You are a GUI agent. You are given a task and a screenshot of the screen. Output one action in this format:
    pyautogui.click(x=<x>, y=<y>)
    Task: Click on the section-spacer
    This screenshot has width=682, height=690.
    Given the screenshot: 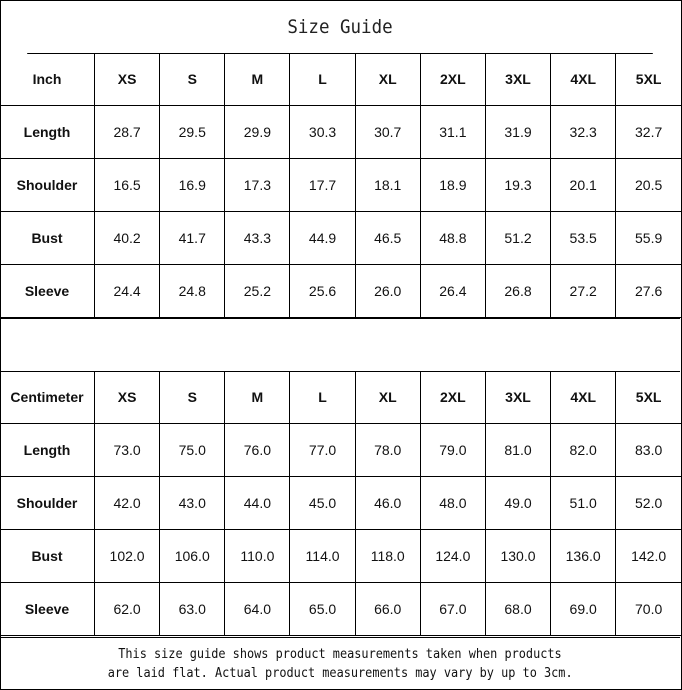 What is the action you would take?
    pyautogui.click(x=340, y=345)
    